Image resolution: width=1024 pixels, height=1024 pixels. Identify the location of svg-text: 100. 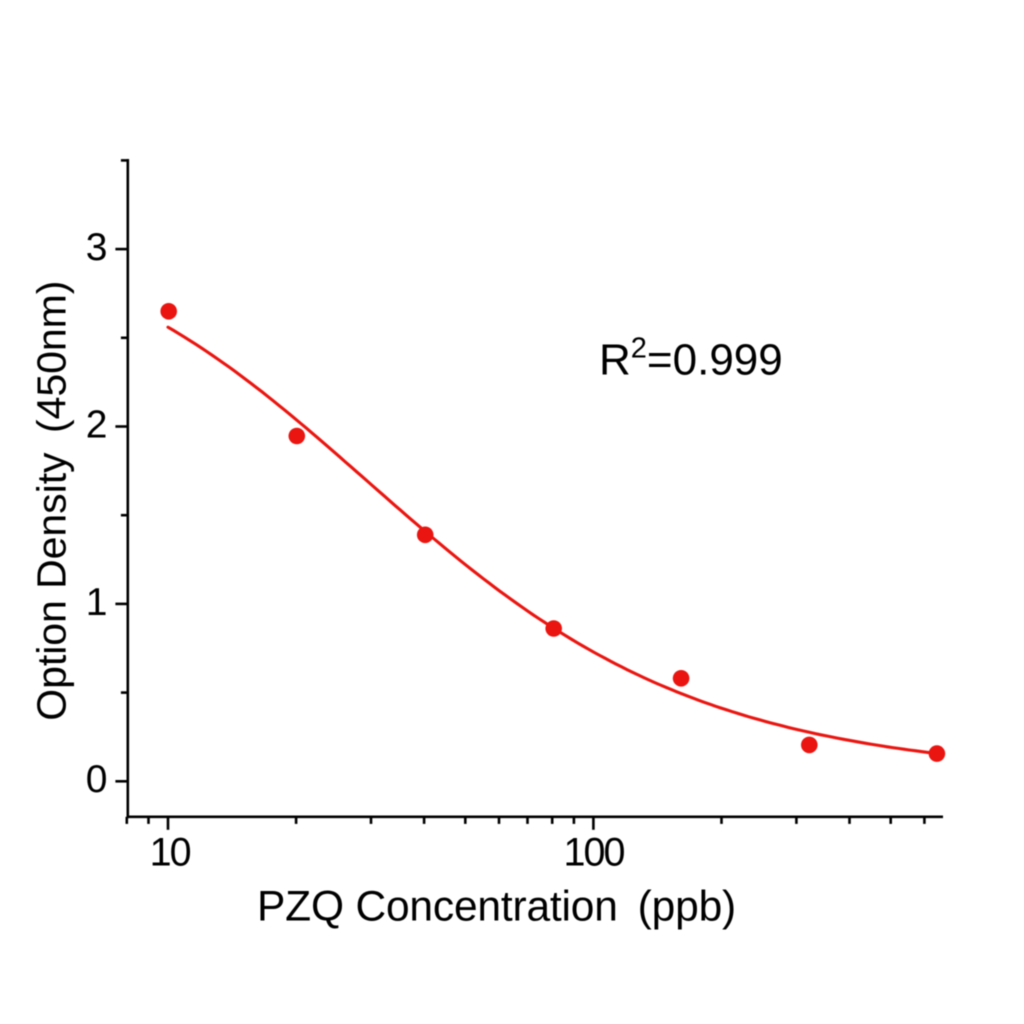
(594, 852).